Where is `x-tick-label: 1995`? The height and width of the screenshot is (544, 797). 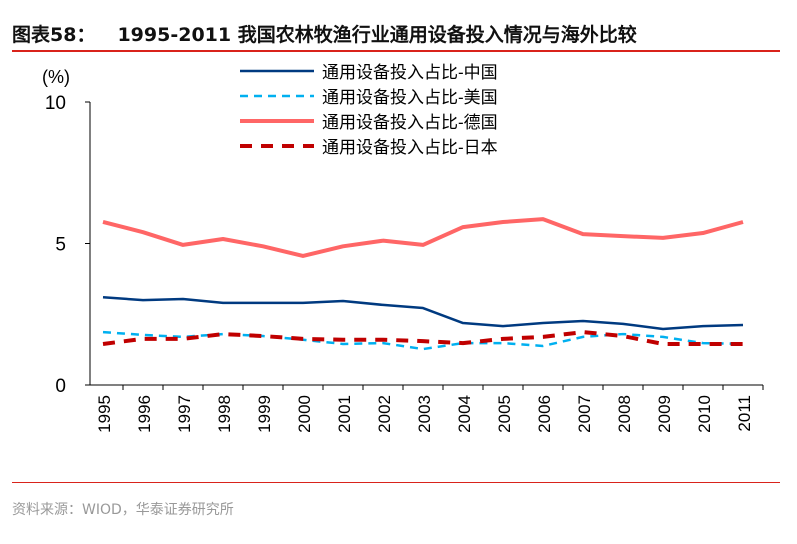 x-tick-label: 1995 is located at coordinates (104, 414).